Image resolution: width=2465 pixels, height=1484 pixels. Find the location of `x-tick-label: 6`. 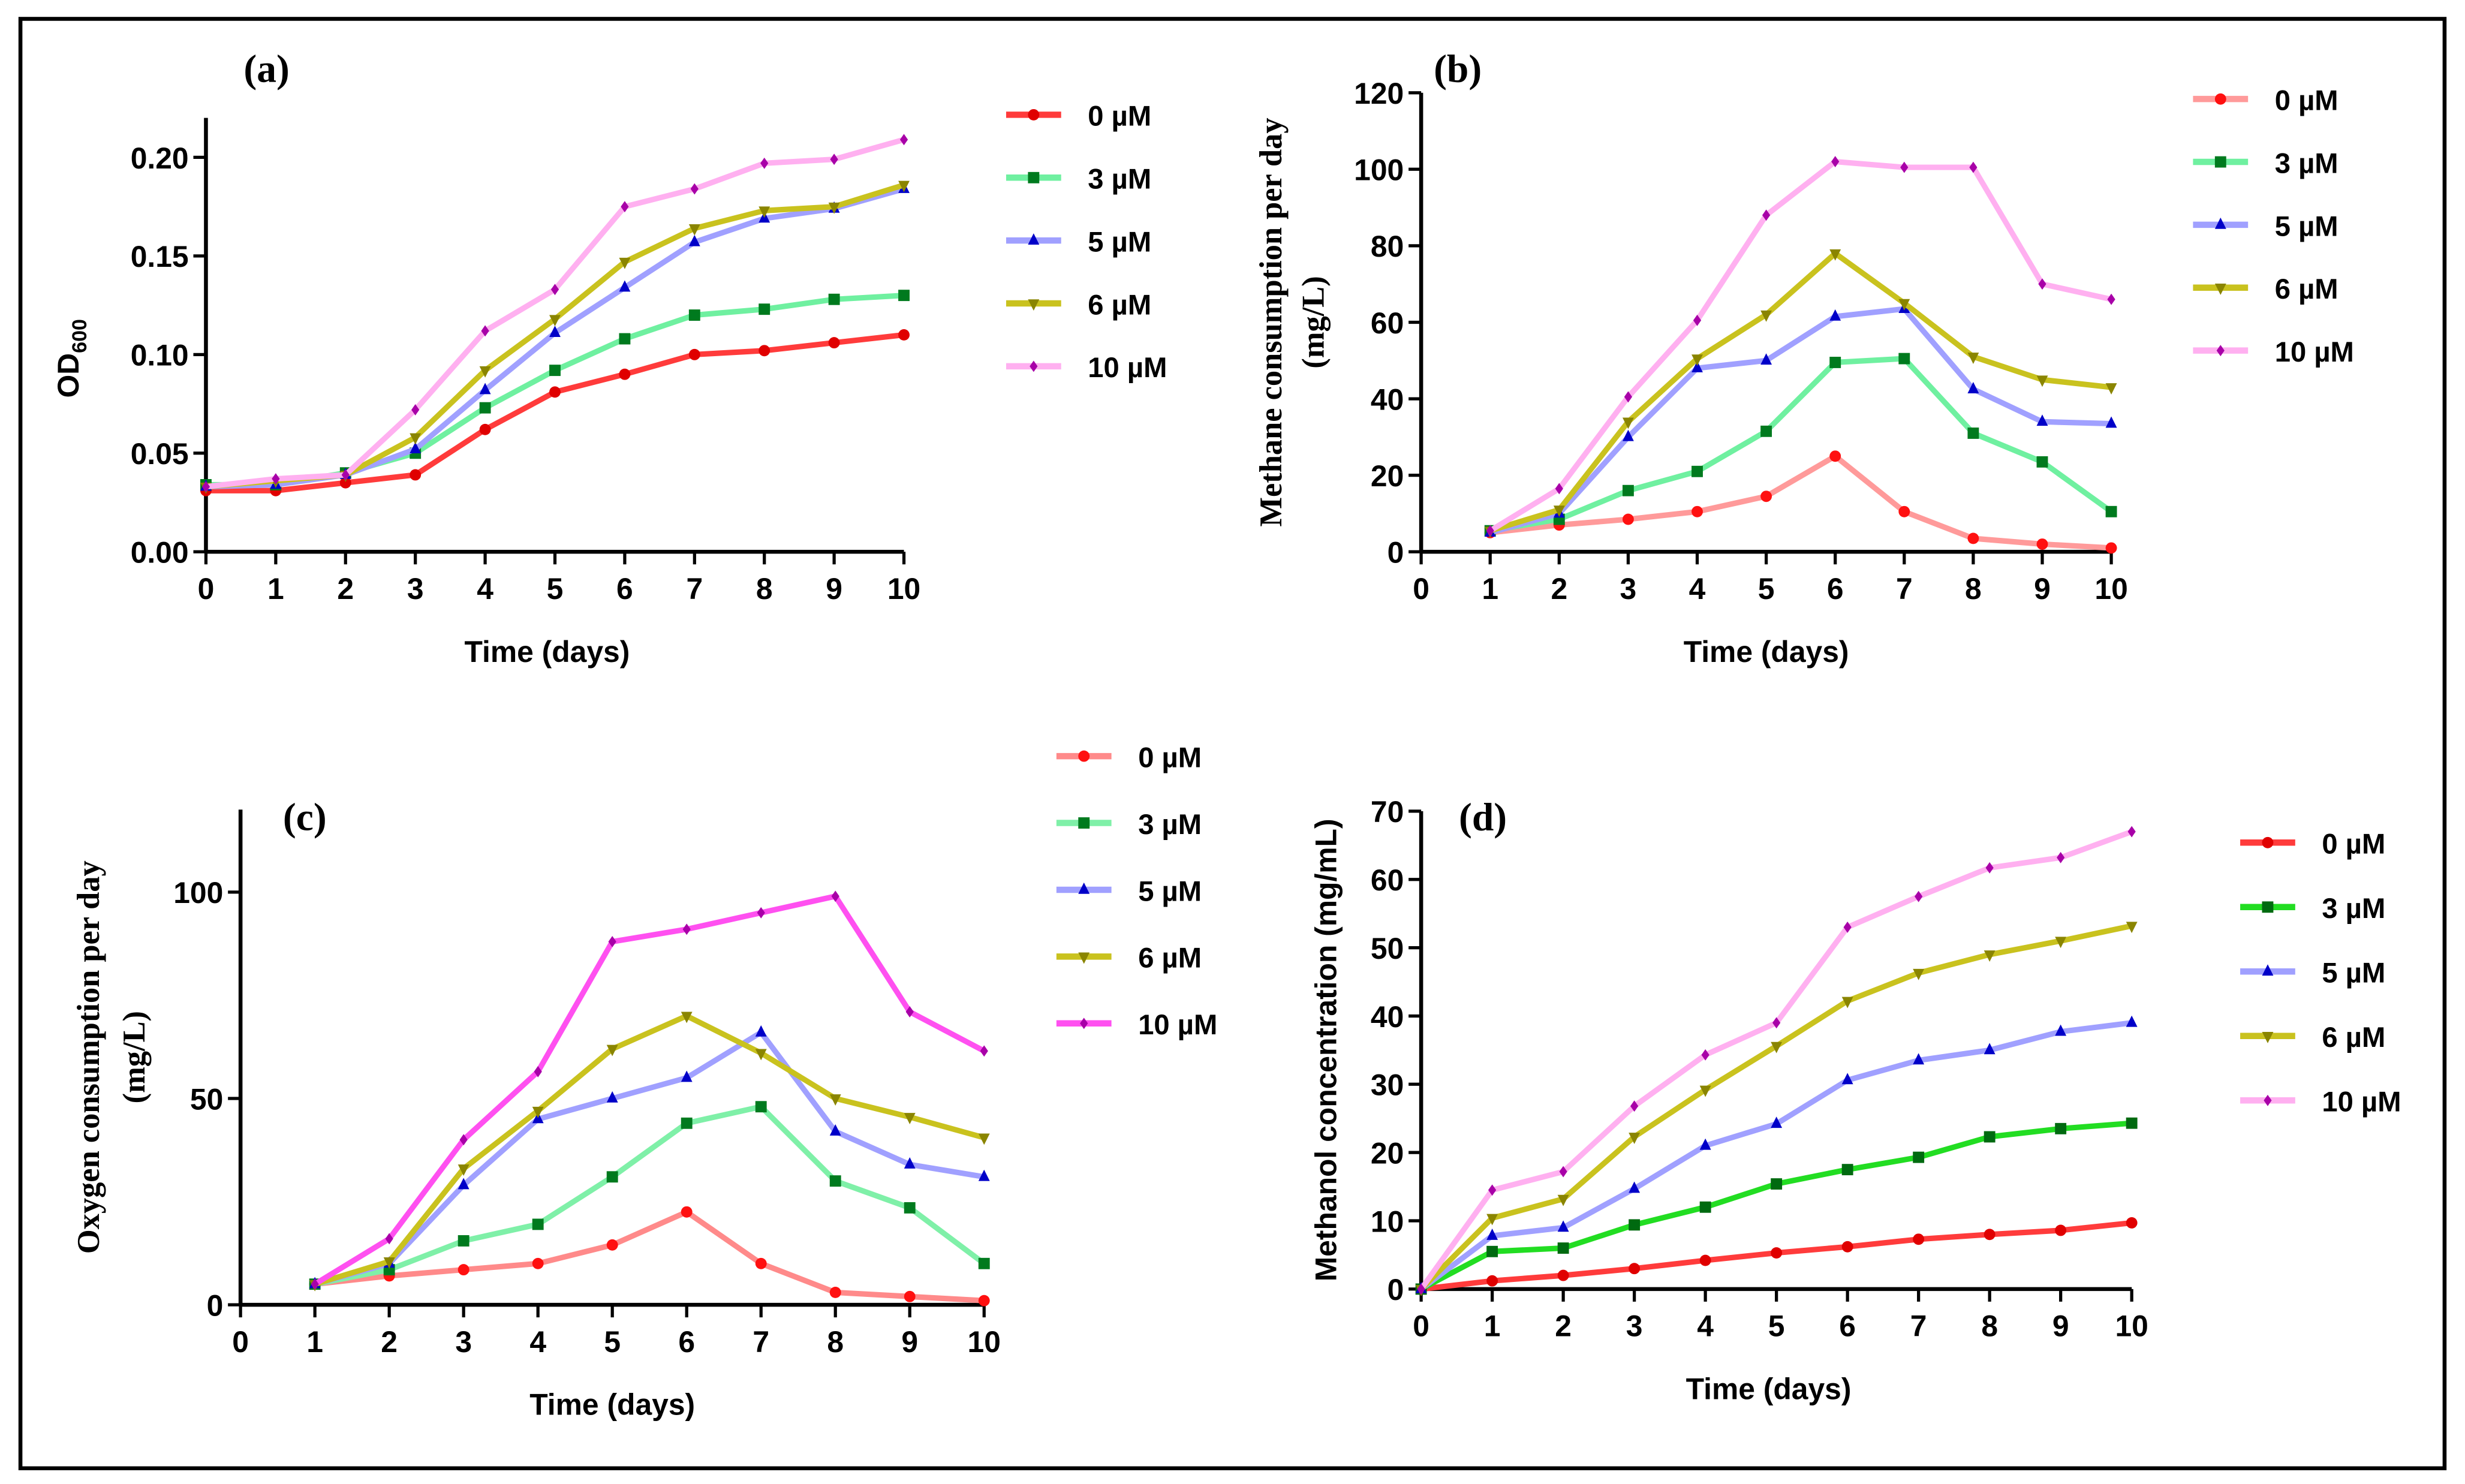

x-tick-label: 6 is located at coordinates (1847, 1326).